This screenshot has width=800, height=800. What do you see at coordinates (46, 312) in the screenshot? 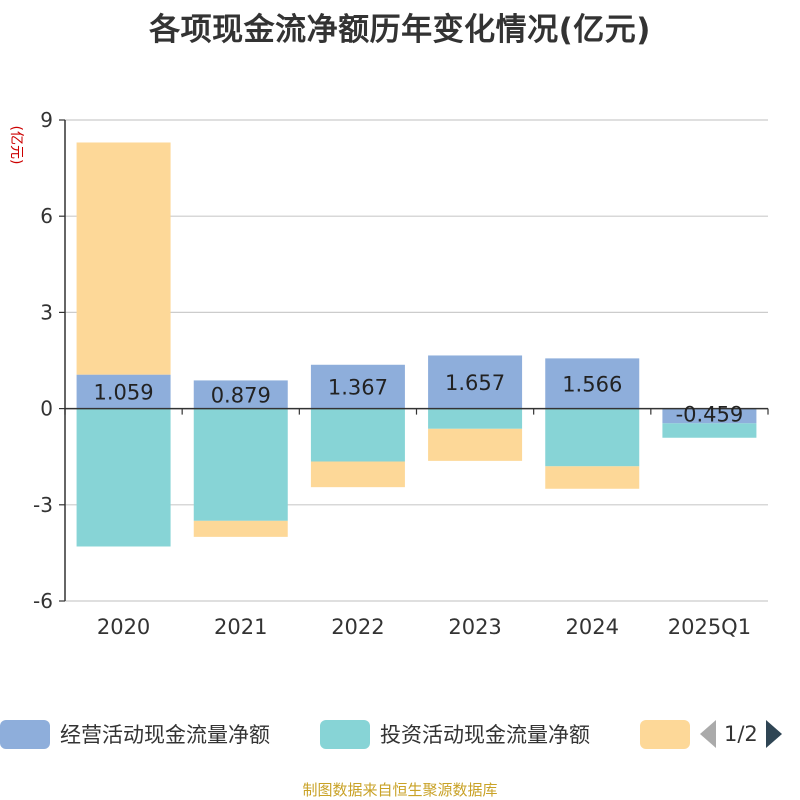
I see `y-tick-label: 3` at bounding box center [46, 312].